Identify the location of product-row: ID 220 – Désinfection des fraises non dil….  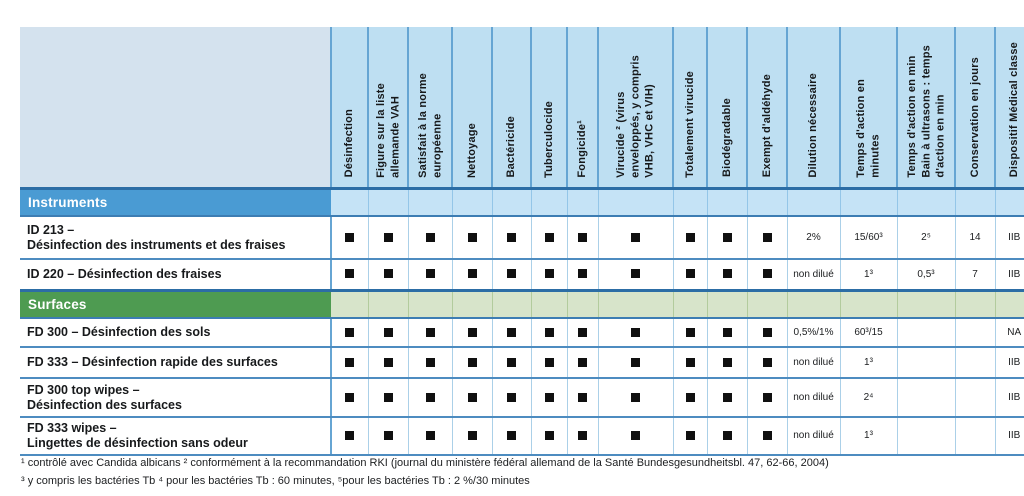
(522, 275).